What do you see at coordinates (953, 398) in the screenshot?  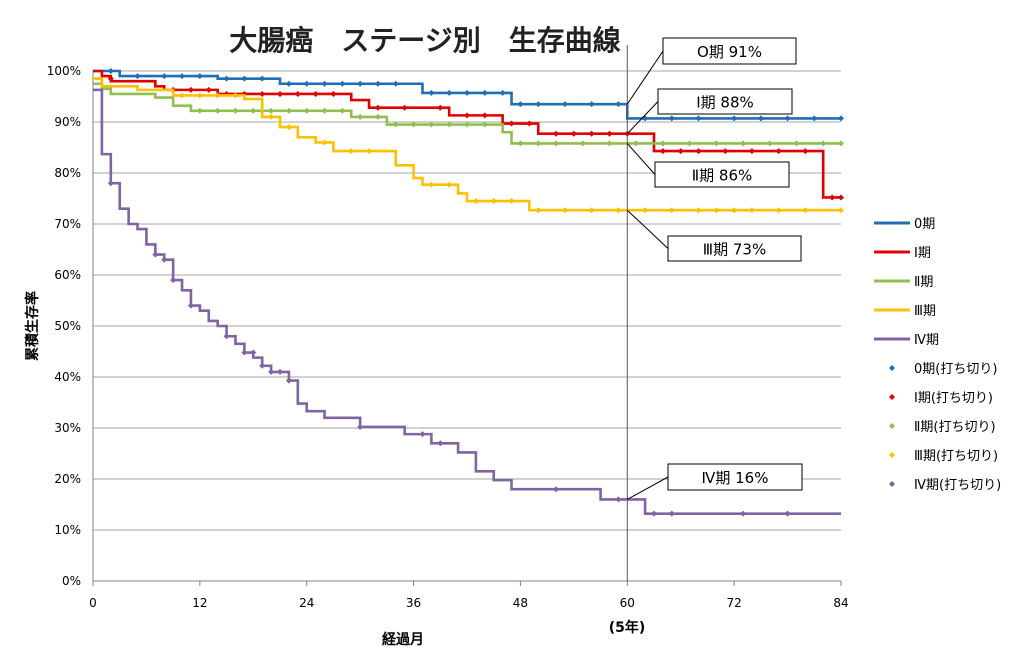 I see `legend-label: Ⅰ期(打ち切り)` at bounding box center [953, 398].